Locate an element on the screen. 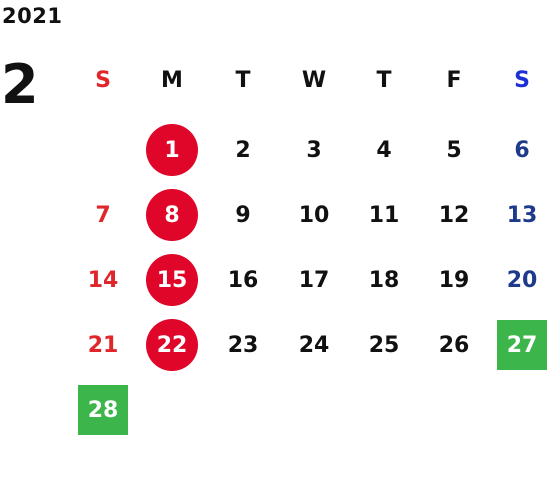 The height and width of the screenshot is (503, 548). day-number: 19 is located at coordinates (454, 280).